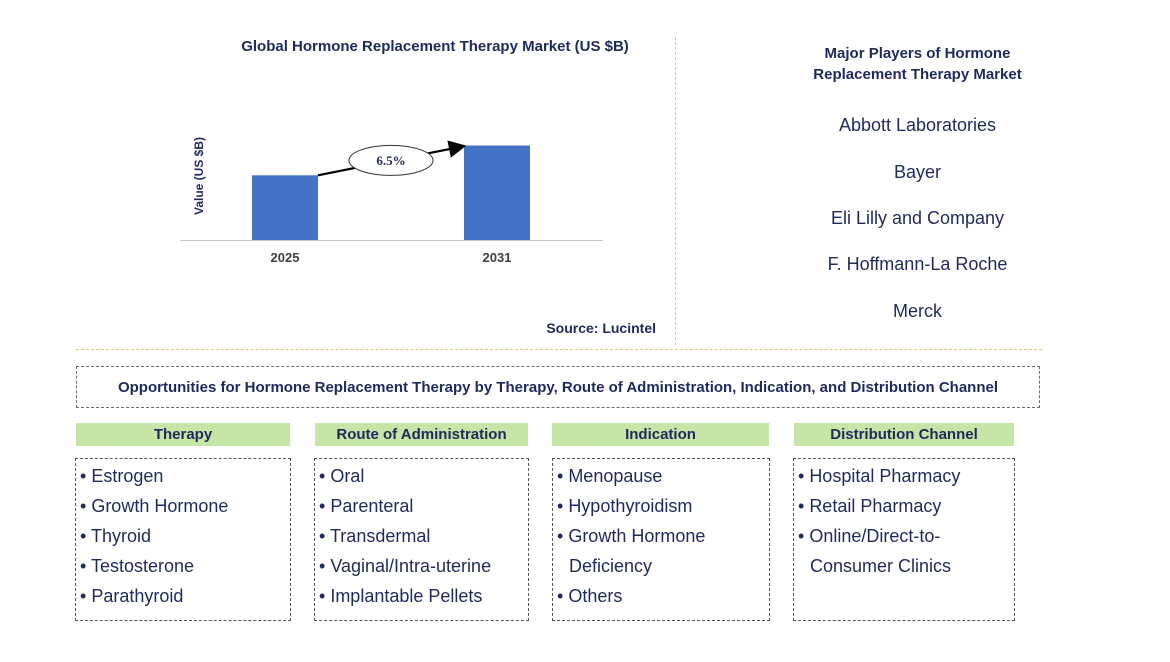 The height and width of the screenshot is (662, 1170). I want to click on cagr-label: 6.5%, so click(390, 160).